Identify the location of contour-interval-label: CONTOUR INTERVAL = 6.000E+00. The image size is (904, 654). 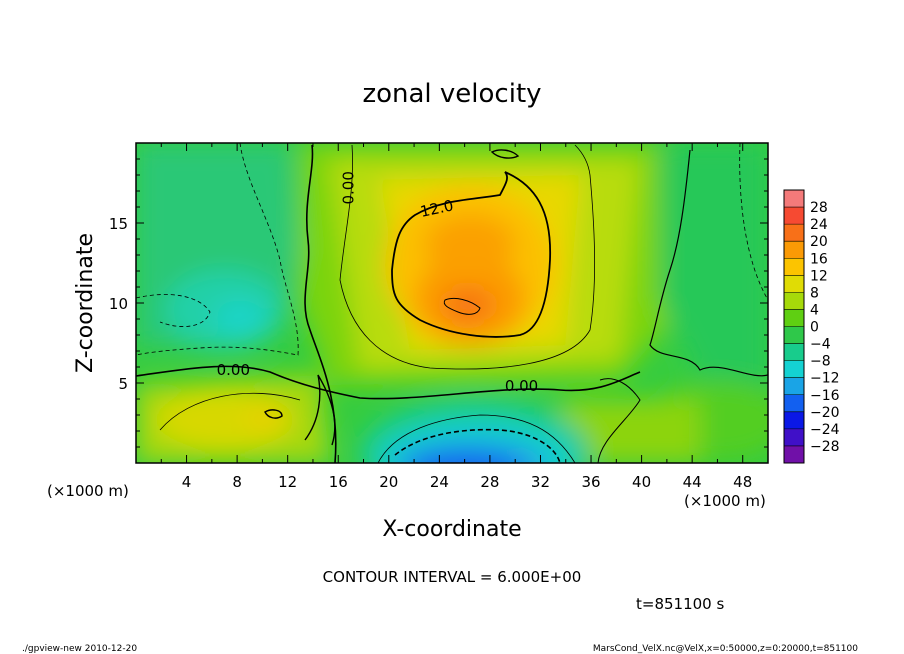
(452, 577).